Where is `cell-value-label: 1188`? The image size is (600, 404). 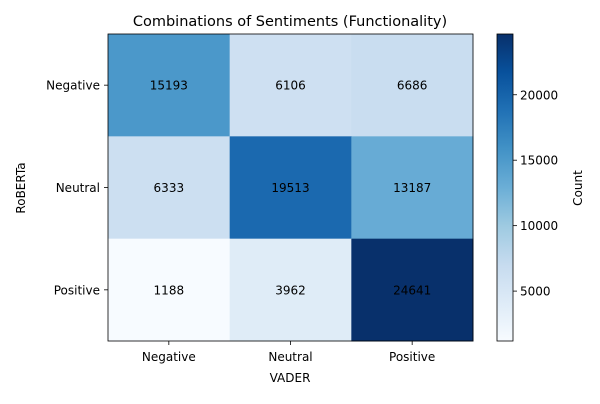 cell-value-label: 1188 is located at coordinates (169, 290).